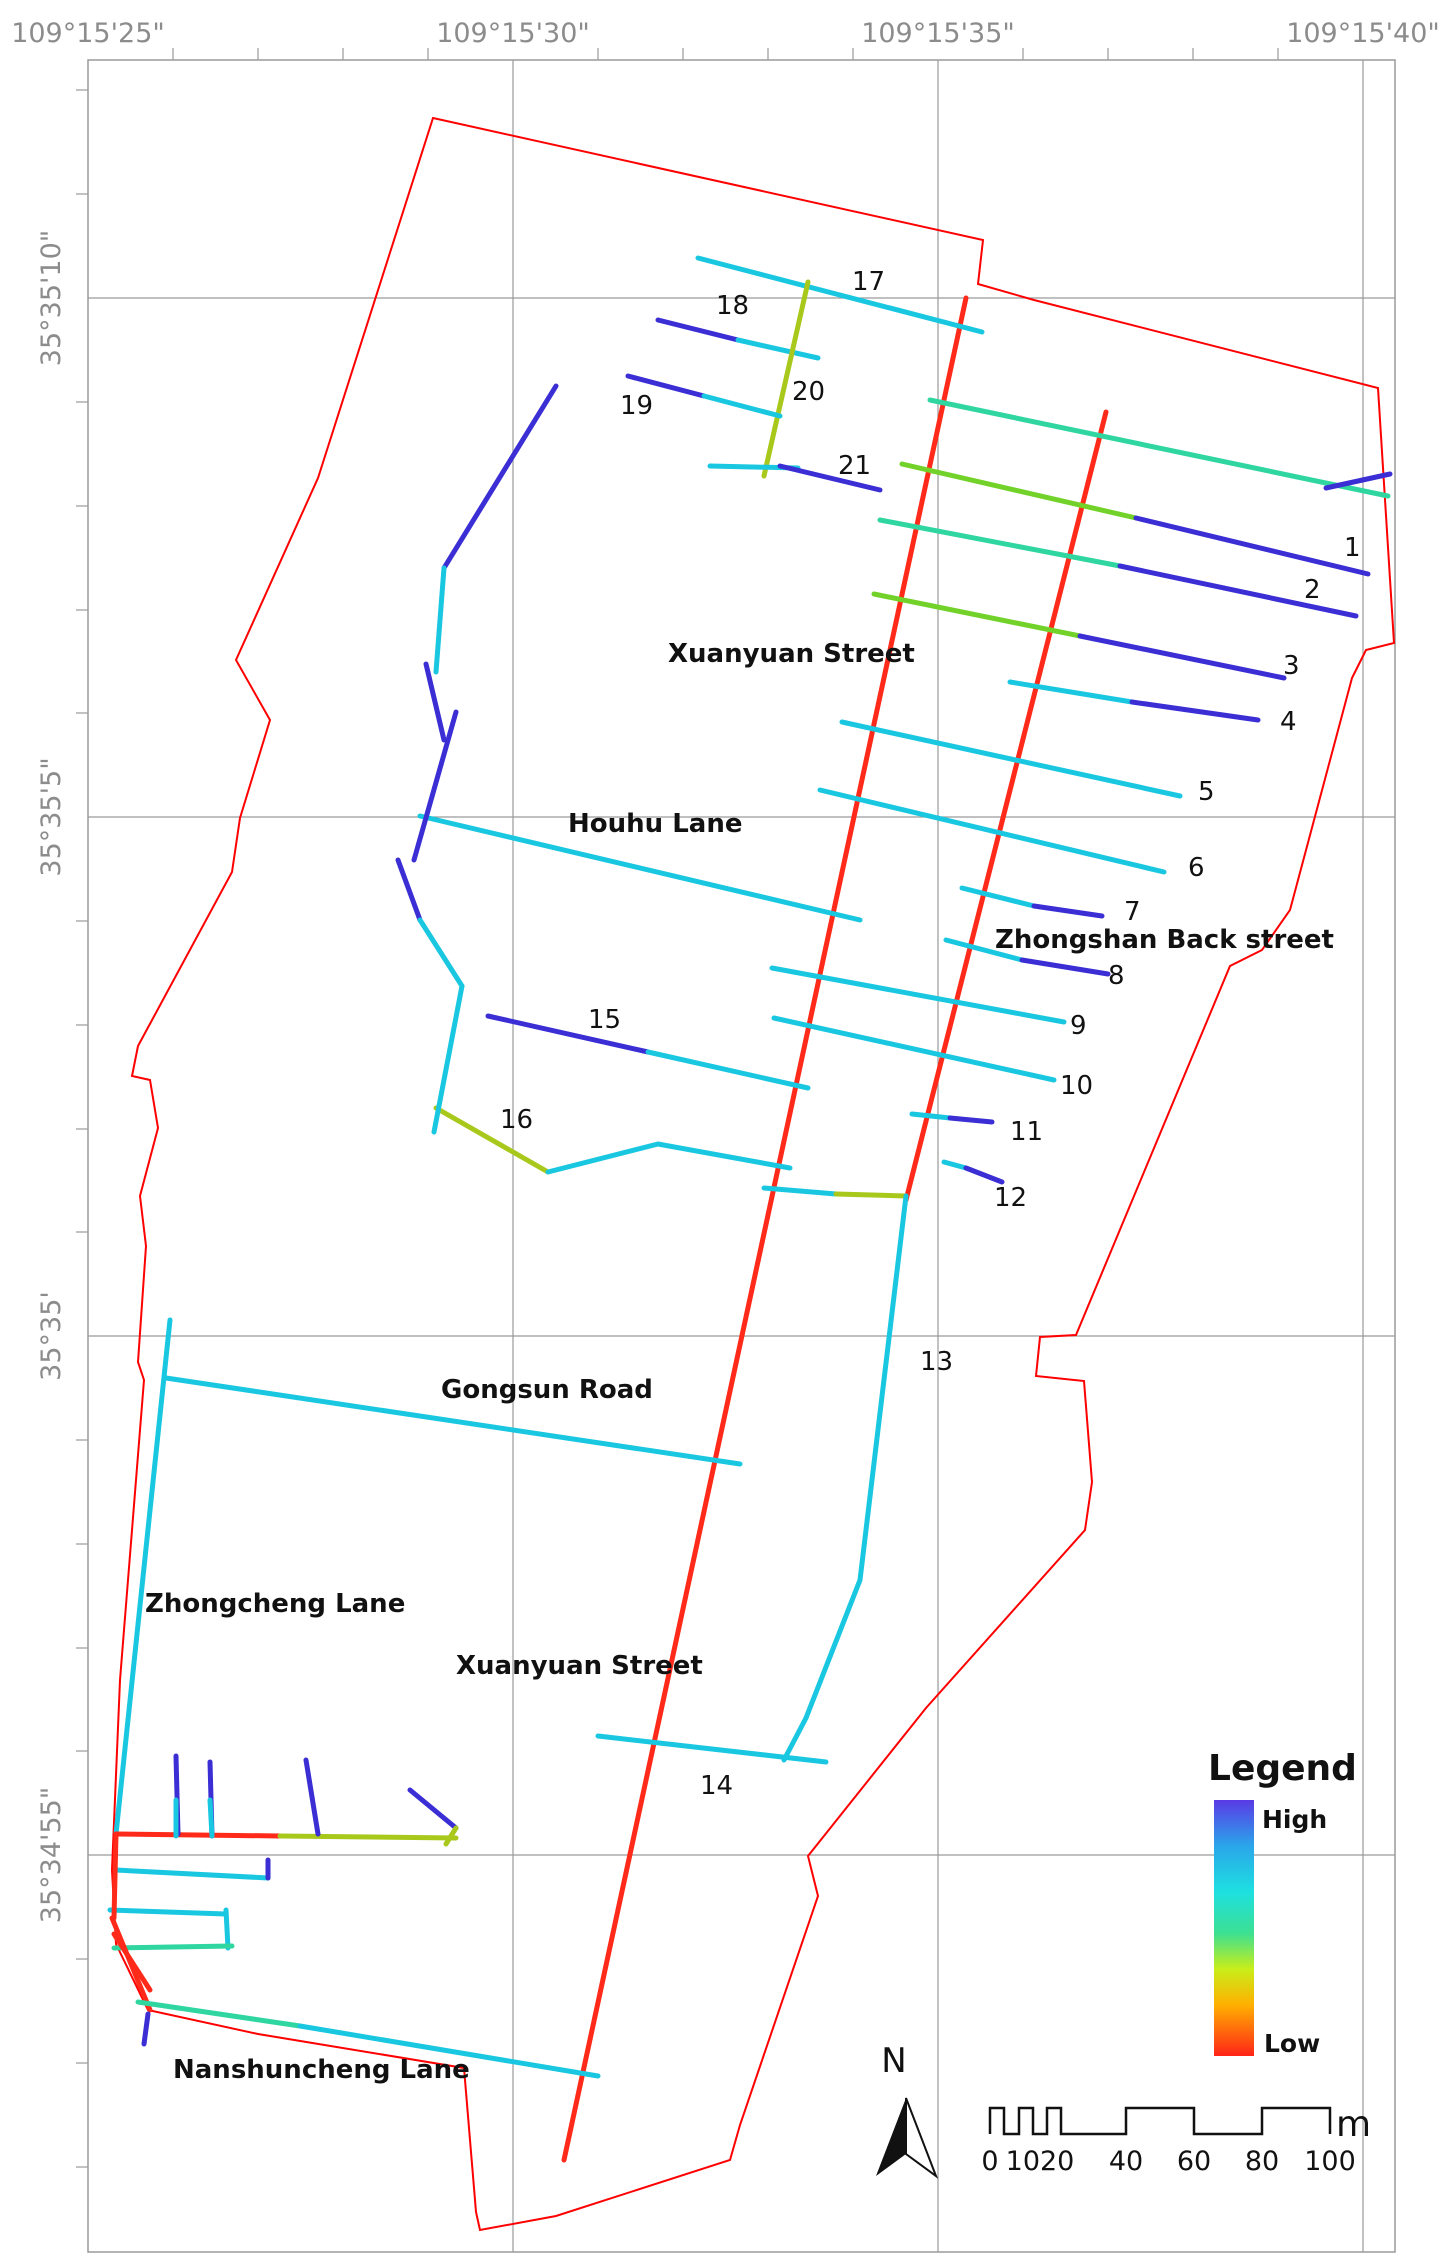 The image size is (1449, 2264). What do you see at coordinates (321, 2070) in the screenshot?
I see `street-label-nanshuncheng: Nanshuncheng Lane` at bounding box center [321, 2070].